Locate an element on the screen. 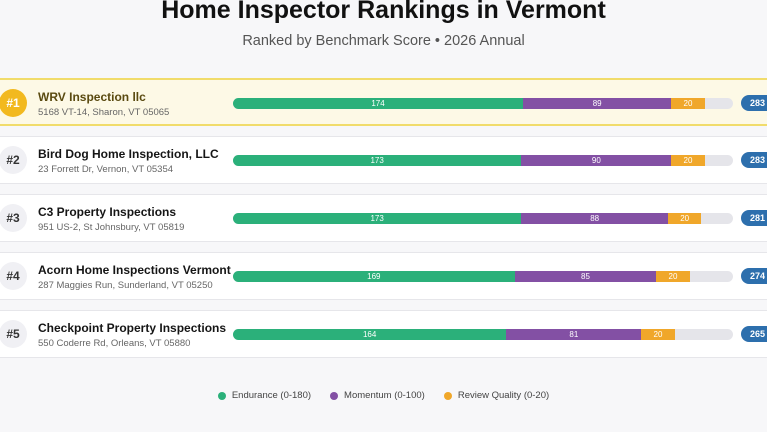 Image resolution: width=767 pixels, height=432 pixels. total-score-badge: 265 is located at coordinates (754, 334).